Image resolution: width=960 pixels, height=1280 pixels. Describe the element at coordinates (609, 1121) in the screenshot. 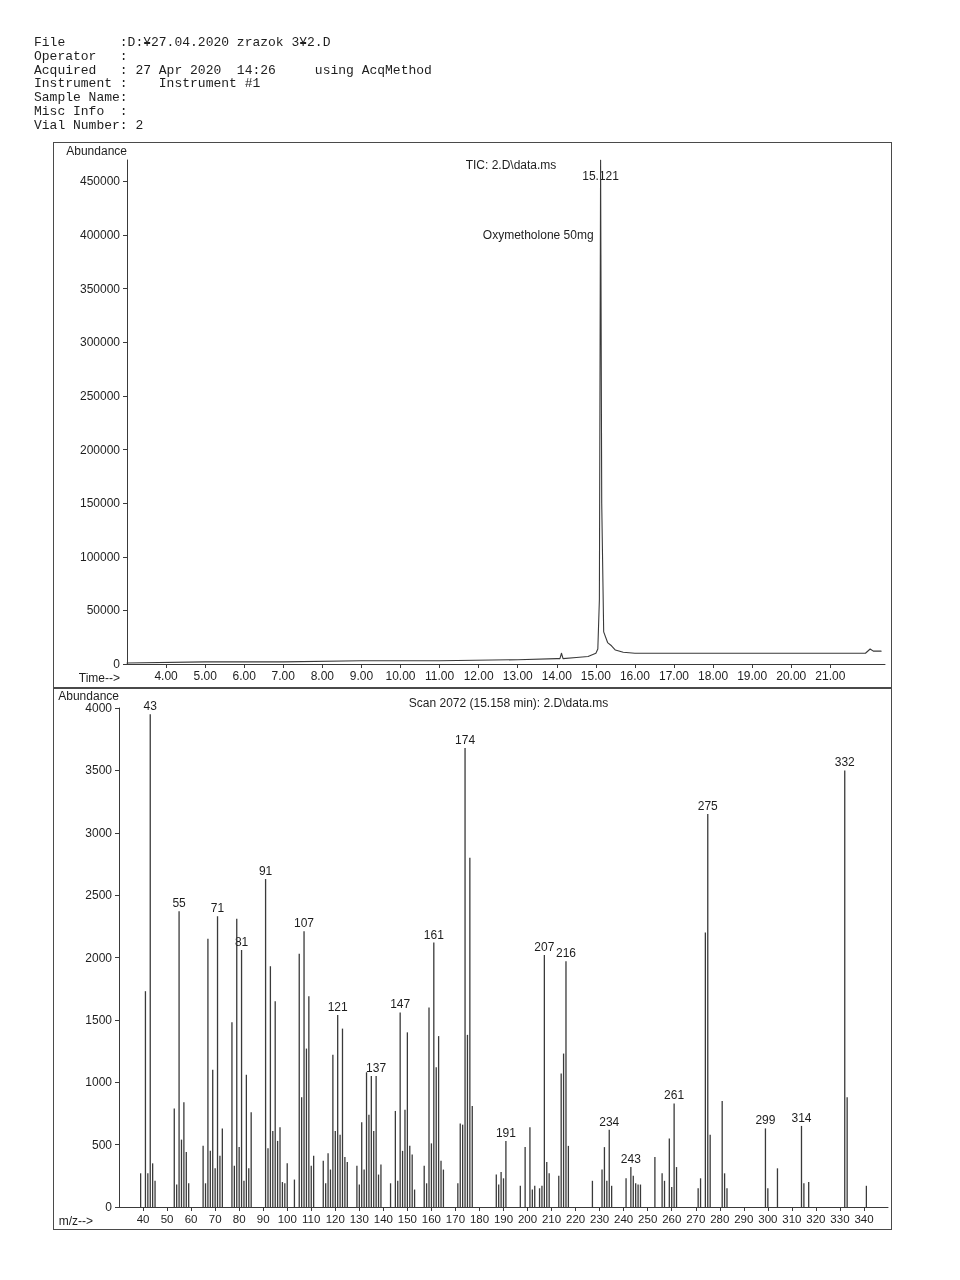

I see `annotation: 234` at that location.